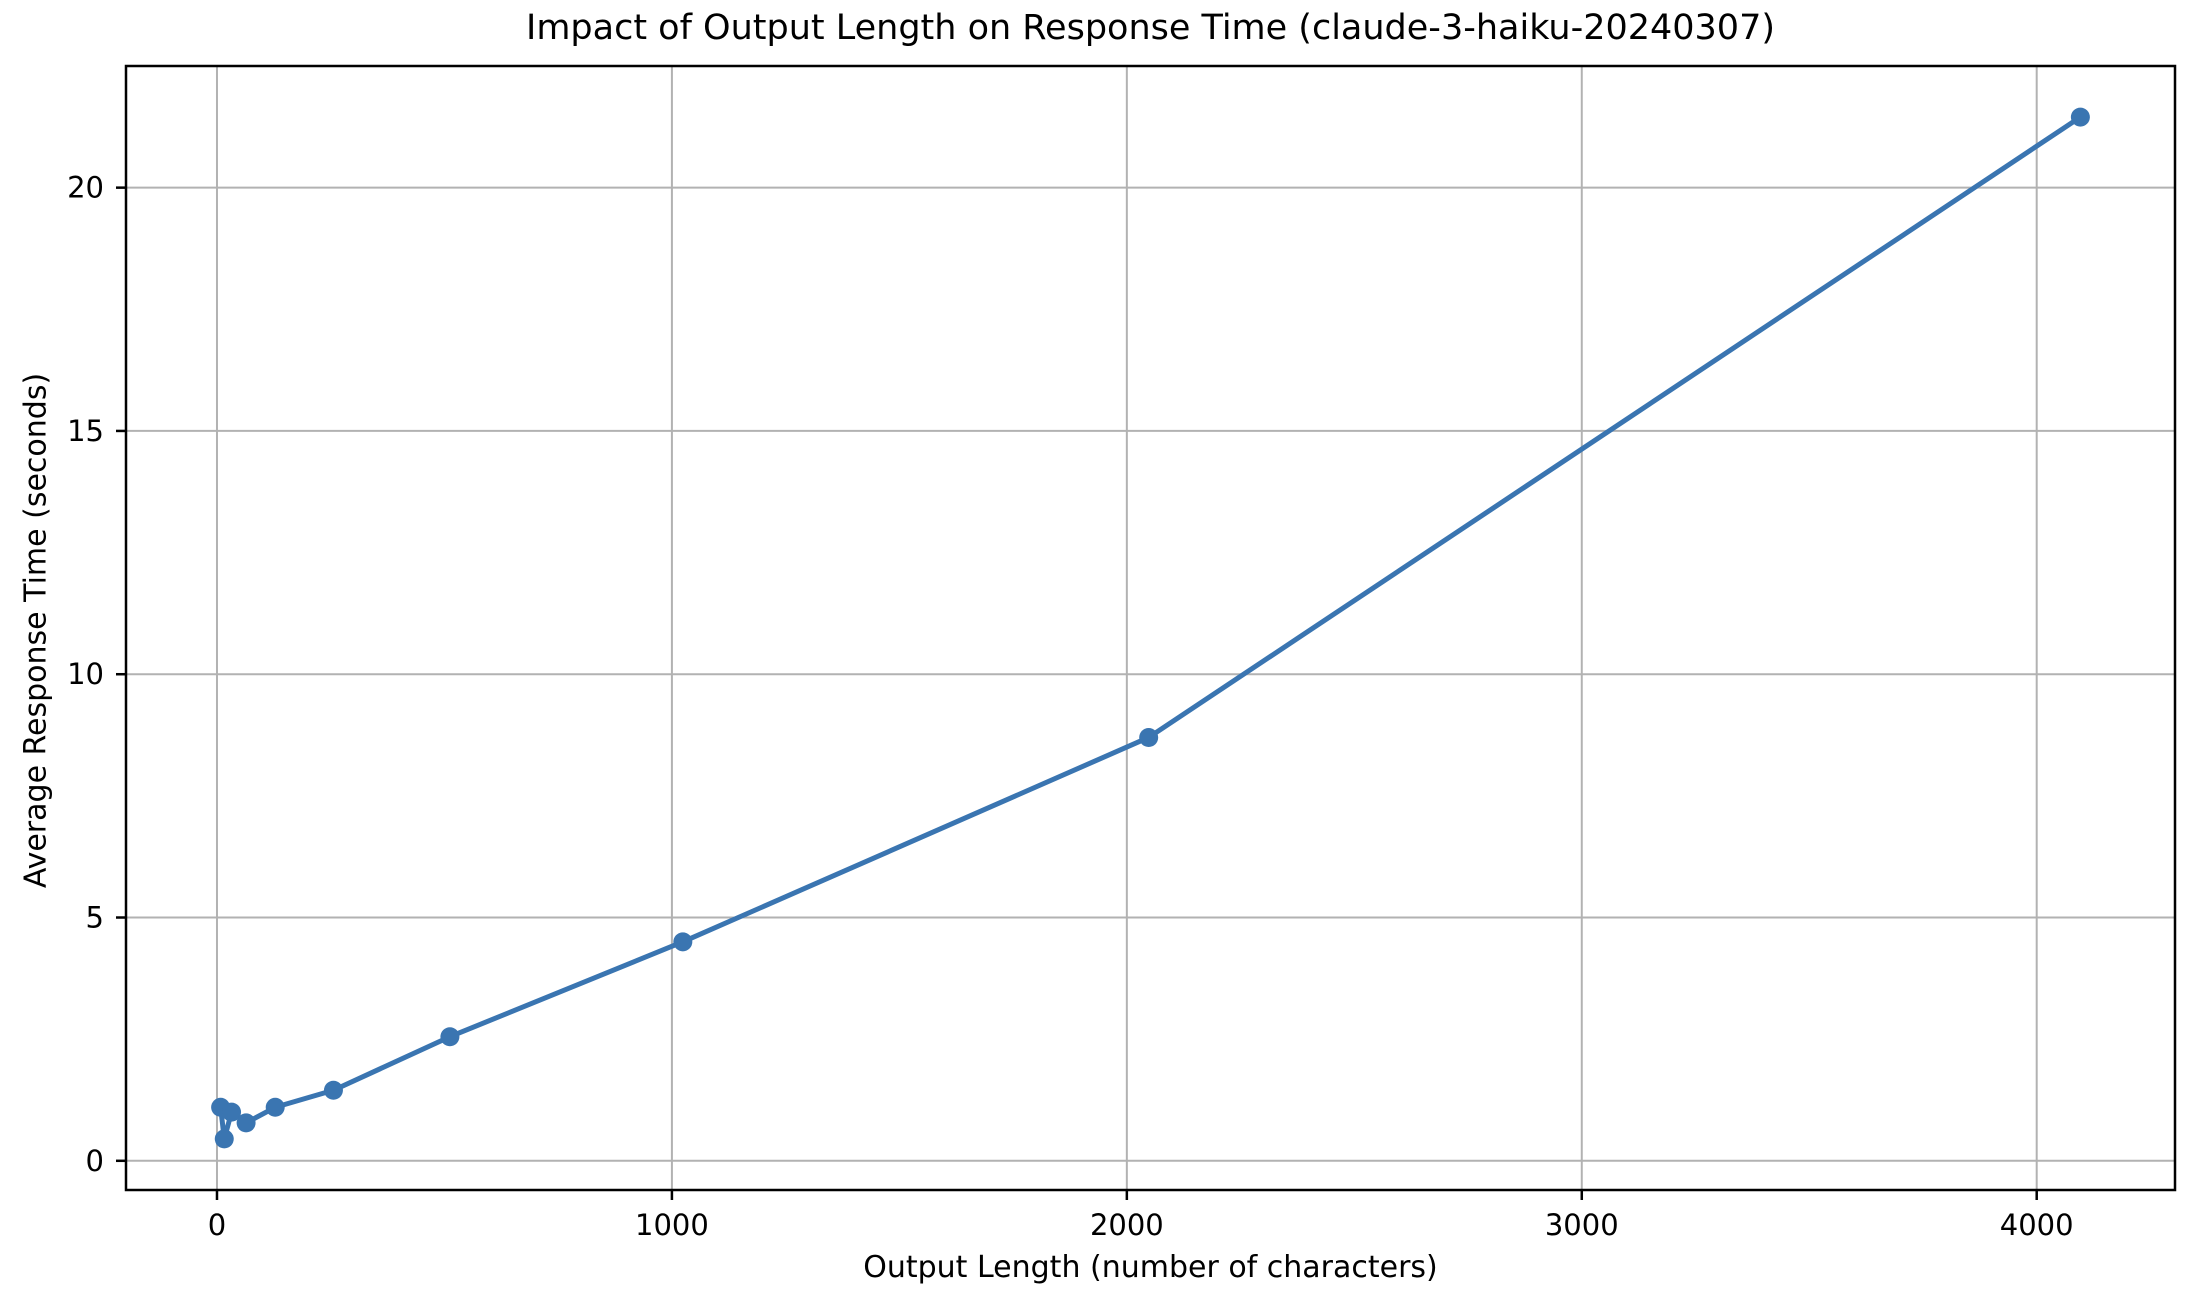 Image resolution: width=2196 pixels, height=1296 pixels. What do you see at coordinates (85, 188) in the screenshot?
I see `y-tick-label: 20` at bounding box center [85, 188].